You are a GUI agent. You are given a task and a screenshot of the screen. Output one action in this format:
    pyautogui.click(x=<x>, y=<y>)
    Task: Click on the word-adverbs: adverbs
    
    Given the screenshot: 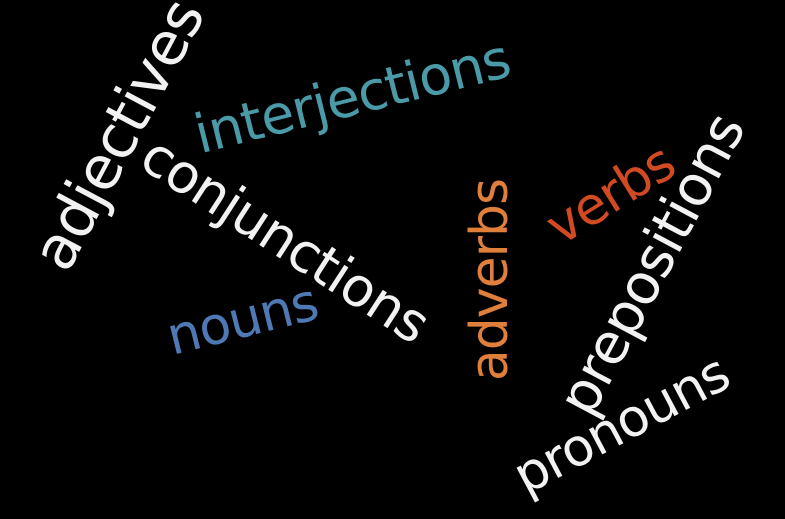 What is the action you would take?
    pyautogui.click(x=490, y=280)
    